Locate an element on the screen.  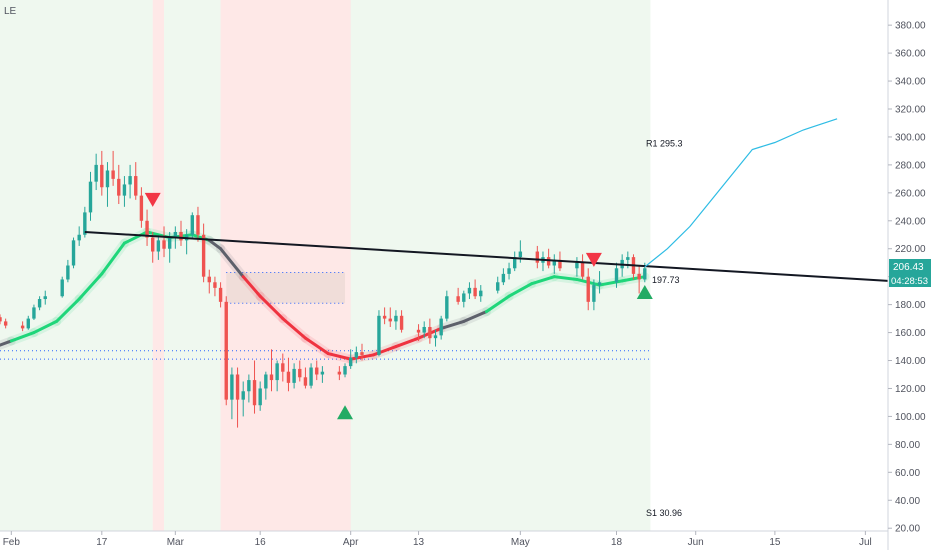
y-tick-label: 40.00 is located at coordinates (907, 501).